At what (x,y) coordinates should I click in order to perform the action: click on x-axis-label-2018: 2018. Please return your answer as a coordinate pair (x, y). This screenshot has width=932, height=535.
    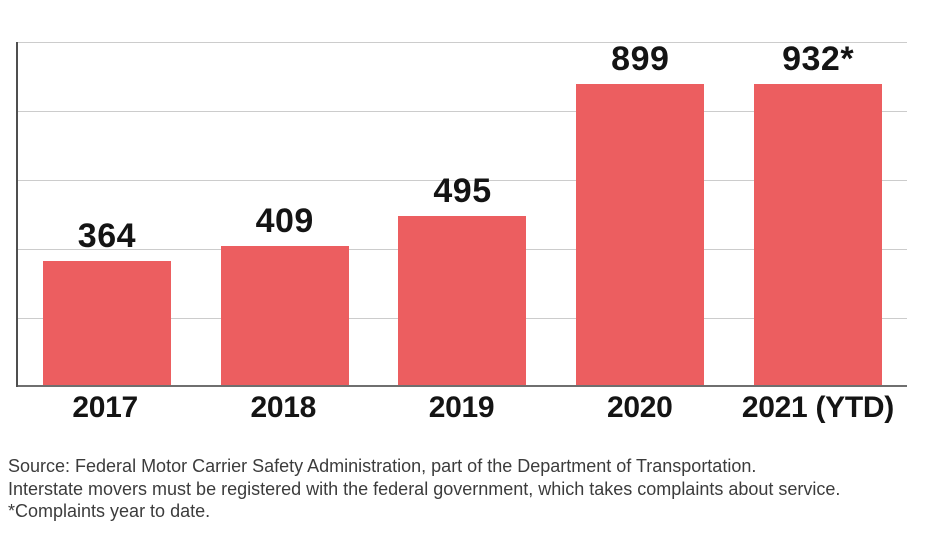
    Looking at the image, I should click on (283, 407).